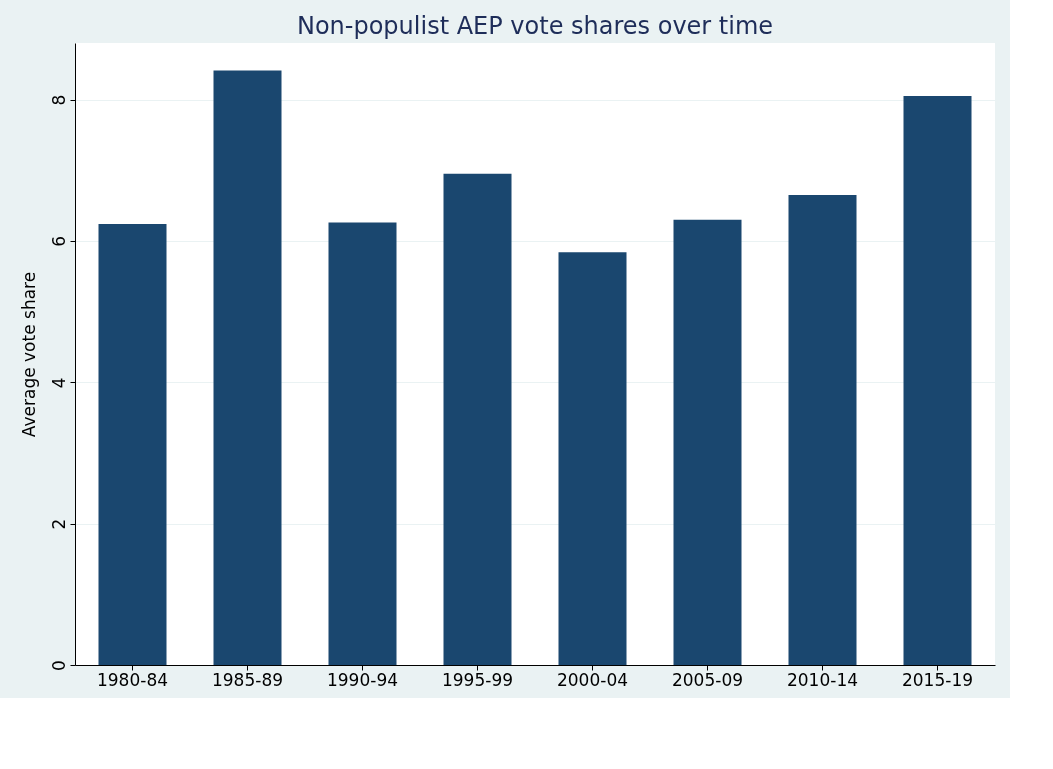 Image resolution: width=1053 pixels, height=769 pixels. I want to click on x-tick-label: 1990-94, so click(362, 679).